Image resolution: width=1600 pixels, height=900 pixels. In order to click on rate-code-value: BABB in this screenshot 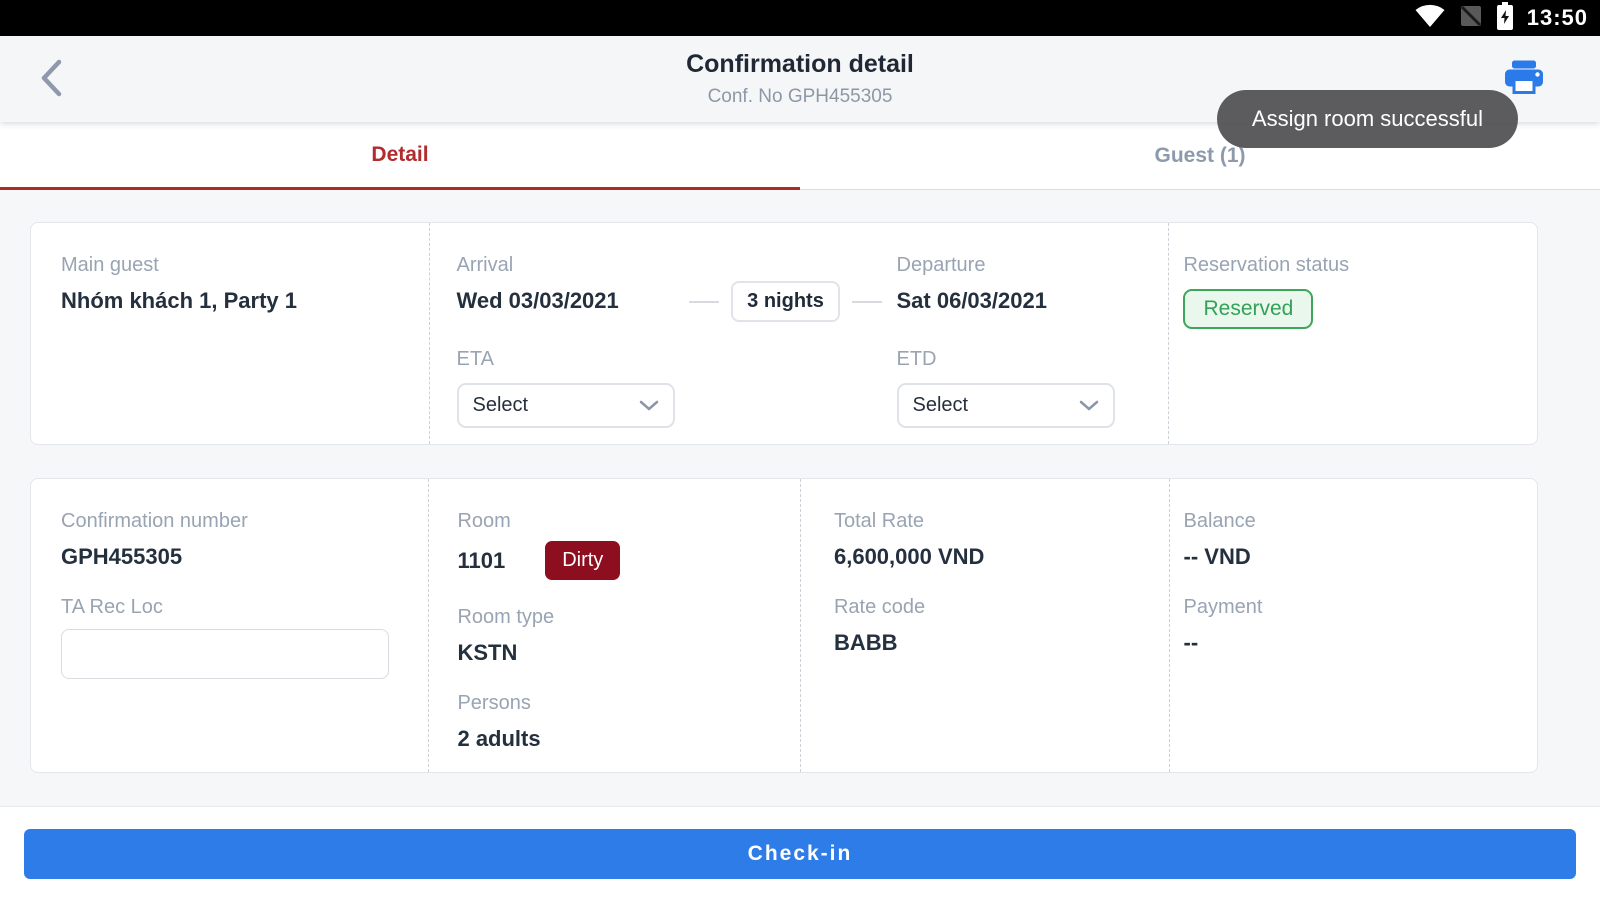, I will do `click(865, 642)`.